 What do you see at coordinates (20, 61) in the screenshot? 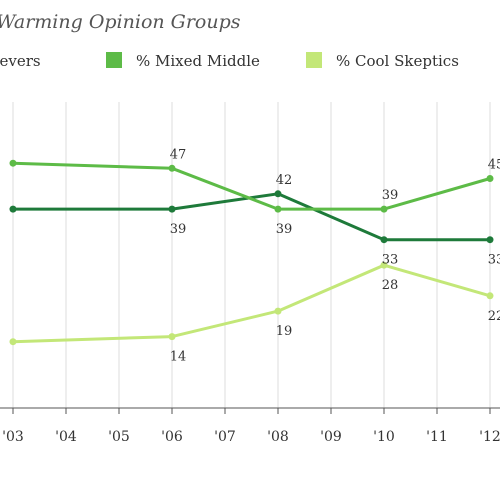
I see `legend-label-0: Believers` at bounding box center [20, 61].